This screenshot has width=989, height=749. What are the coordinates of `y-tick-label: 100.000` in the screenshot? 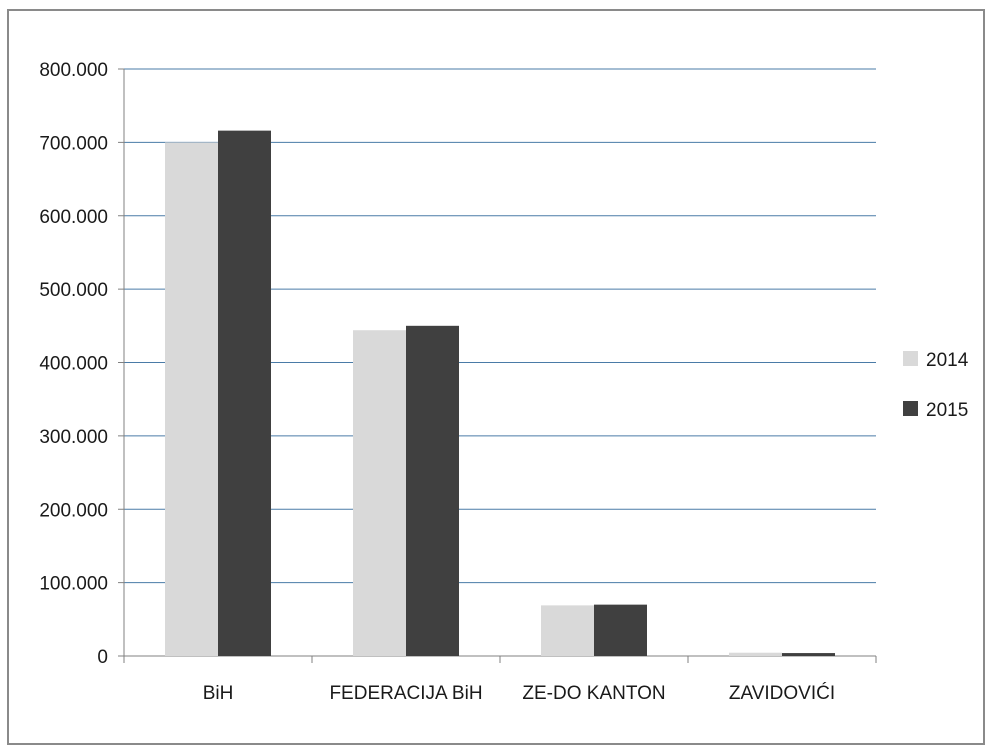 It's located at (73, 584).